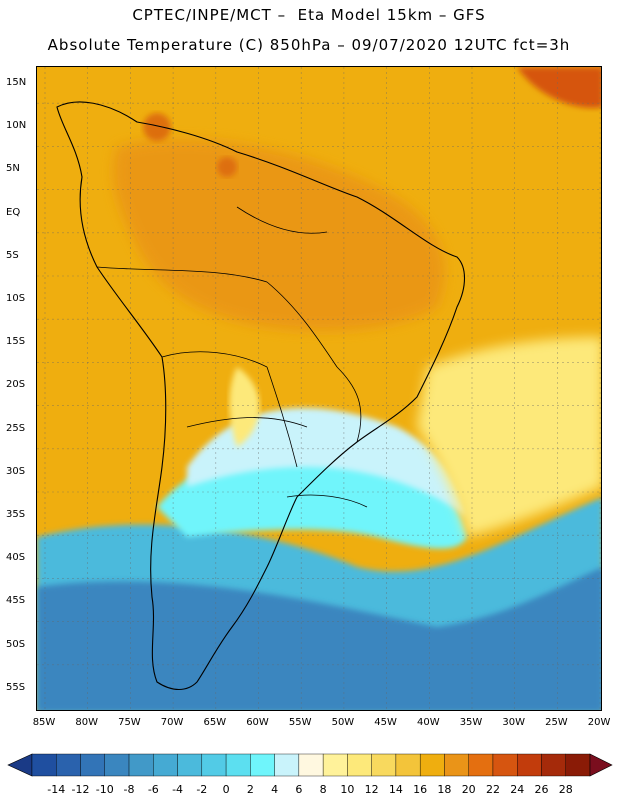 The width and height of the screenshot is (618, 800). Describe the element at coordinates (20, 765) in the screenshot. I see `colorbar-under-arrow` at that location.